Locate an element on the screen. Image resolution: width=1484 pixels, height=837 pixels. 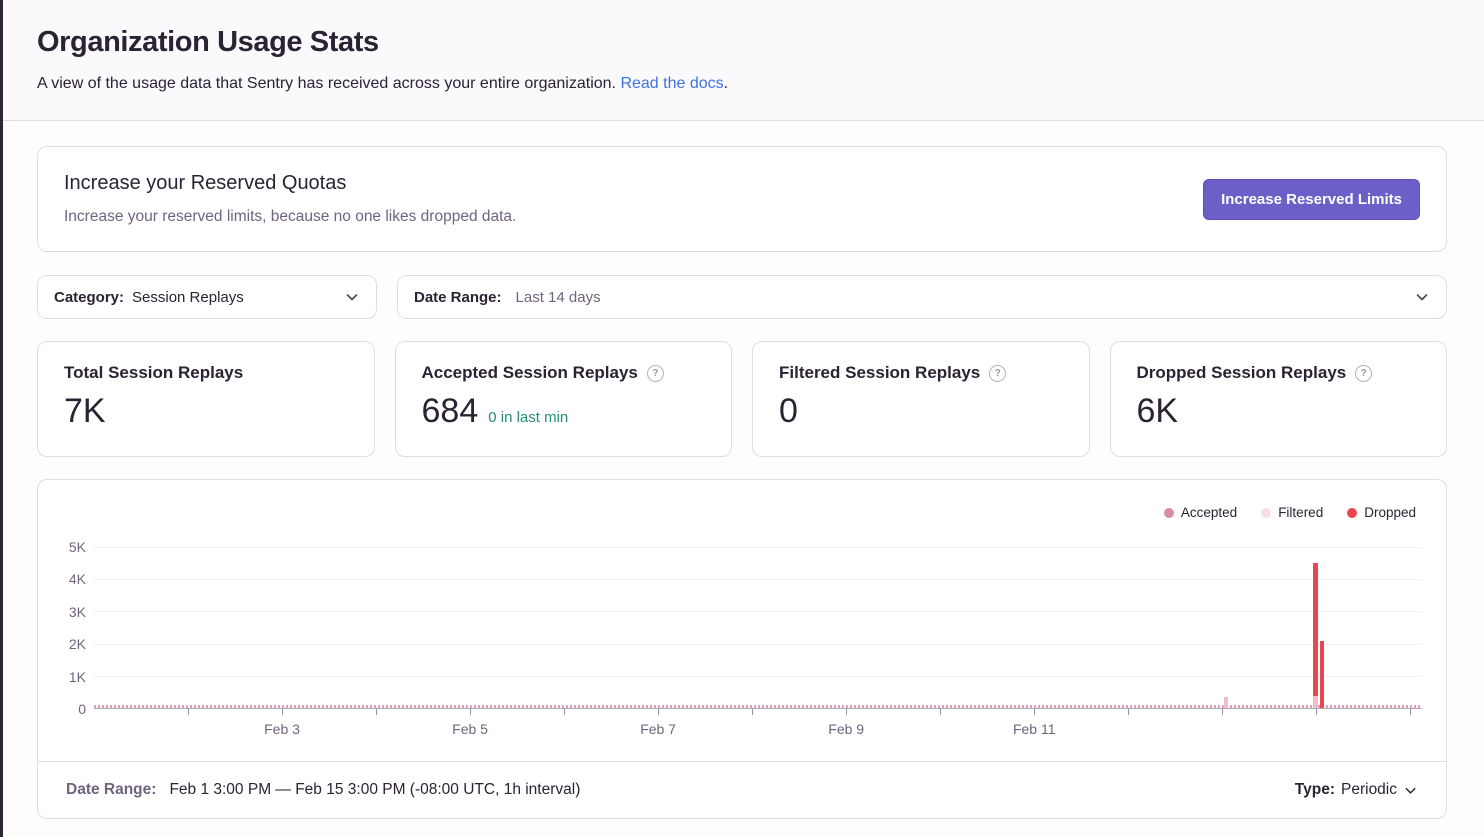
type-dropdown: Type: Periodic is located at coordinates (1356, 790).